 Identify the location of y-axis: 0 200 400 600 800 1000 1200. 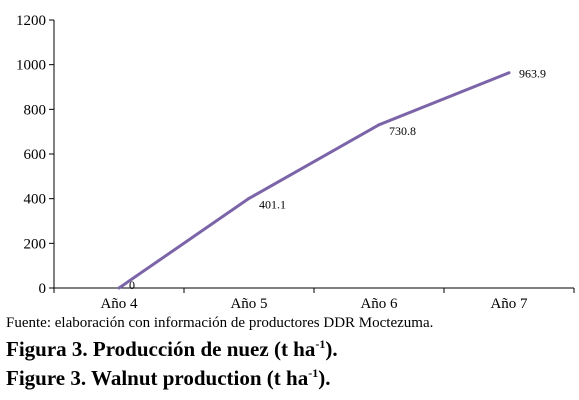
(35, 155).